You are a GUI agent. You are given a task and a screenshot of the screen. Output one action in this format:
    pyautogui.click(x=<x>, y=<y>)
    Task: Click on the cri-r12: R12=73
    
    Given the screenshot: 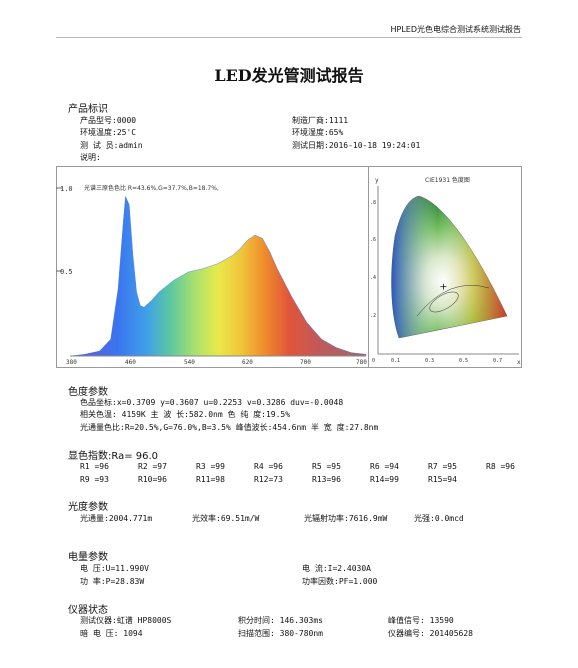 What is the action you would take?
    pyautogui.click(x=268, y=479)
    